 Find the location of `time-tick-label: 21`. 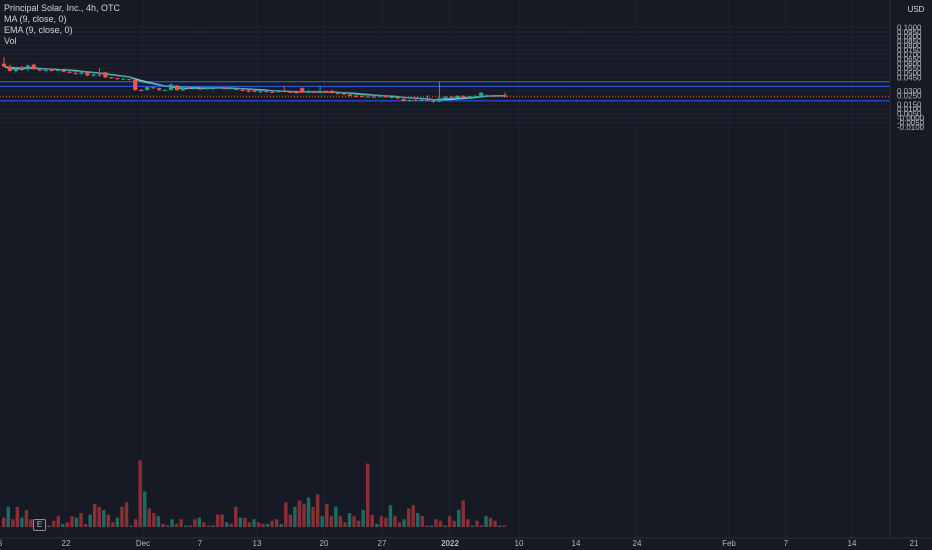

time-tick-label: 21 is located at coordinates (914, 543).